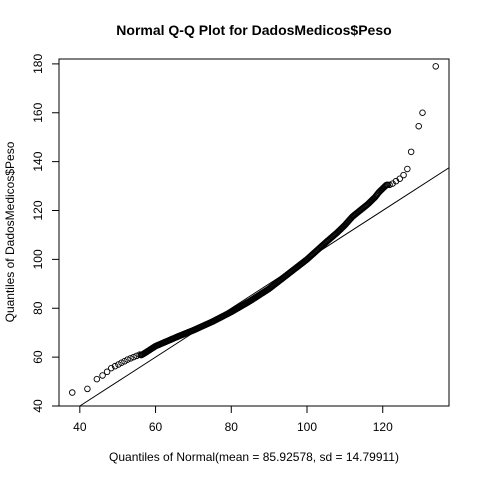 This screenshot has width=480, height=480. Describe the element at coordinates (38, 112) in the screenshot. I see `y-tick-label: 160` at that location.